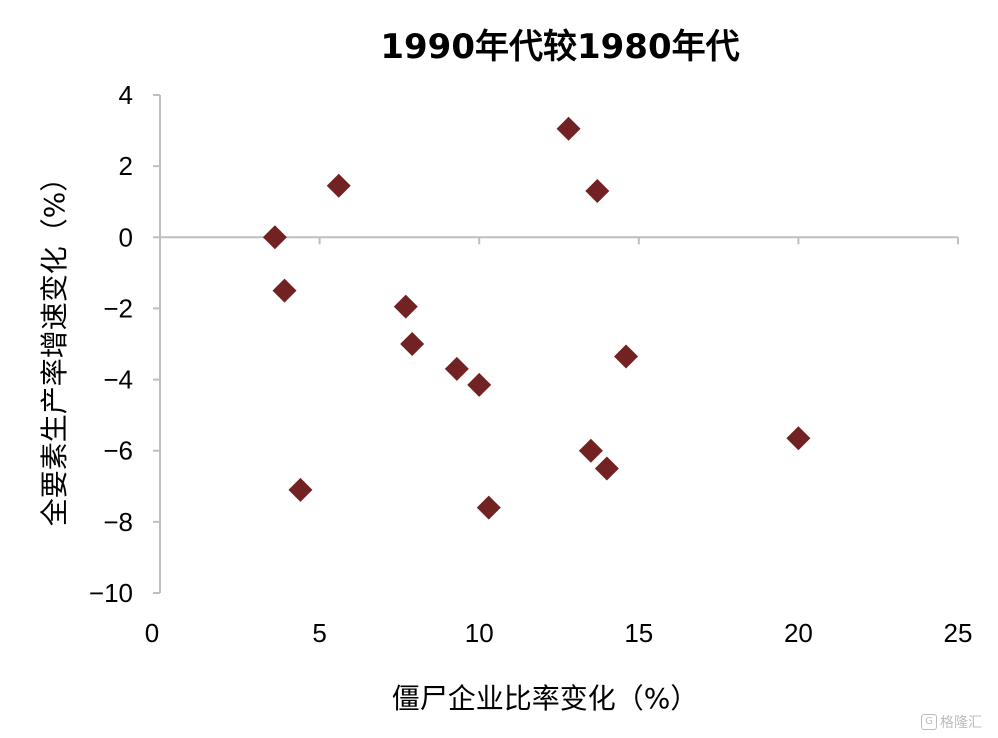 The height and width of the screenshot is (738, 998). What do you see at coordinates (126, 95) in the screenshot?
I see `y-tick-label: 4` at bounding box center [126, 95].